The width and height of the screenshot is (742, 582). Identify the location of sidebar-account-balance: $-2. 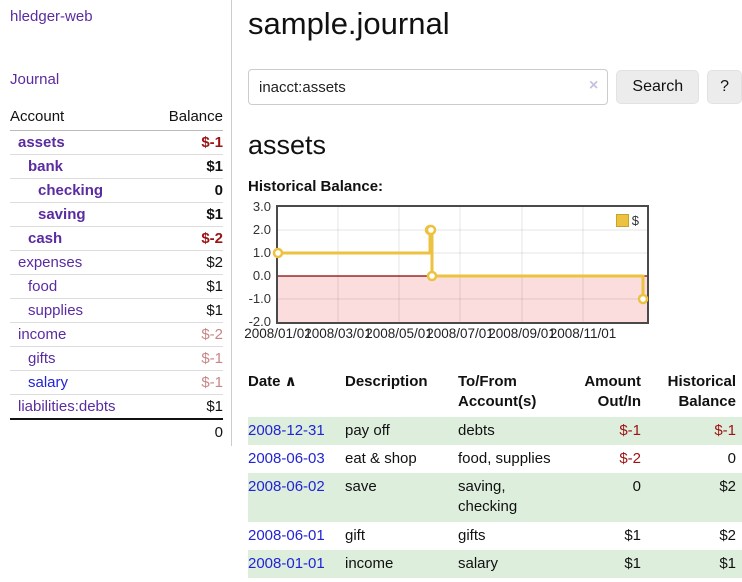
(186, 238).